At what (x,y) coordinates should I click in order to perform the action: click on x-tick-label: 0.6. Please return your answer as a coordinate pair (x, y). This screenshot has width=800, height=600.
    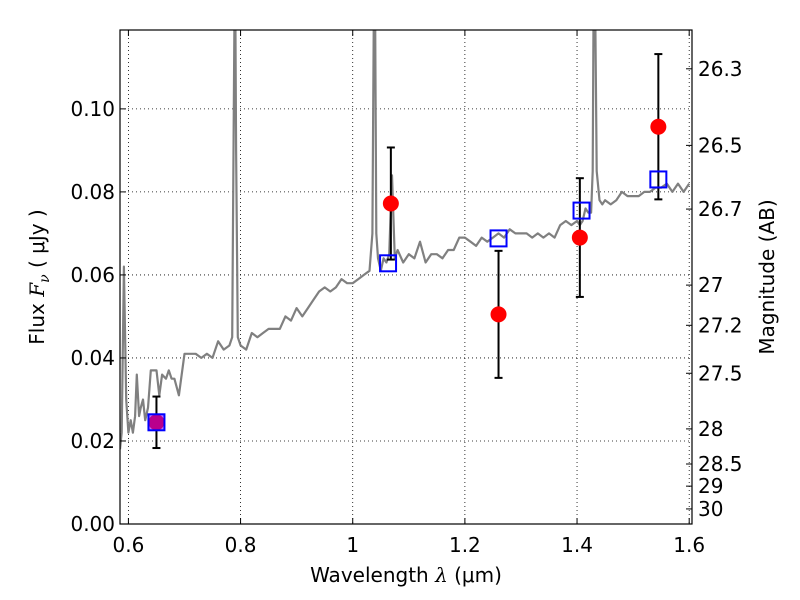
    Looking at the image, I should click on (129, 545).